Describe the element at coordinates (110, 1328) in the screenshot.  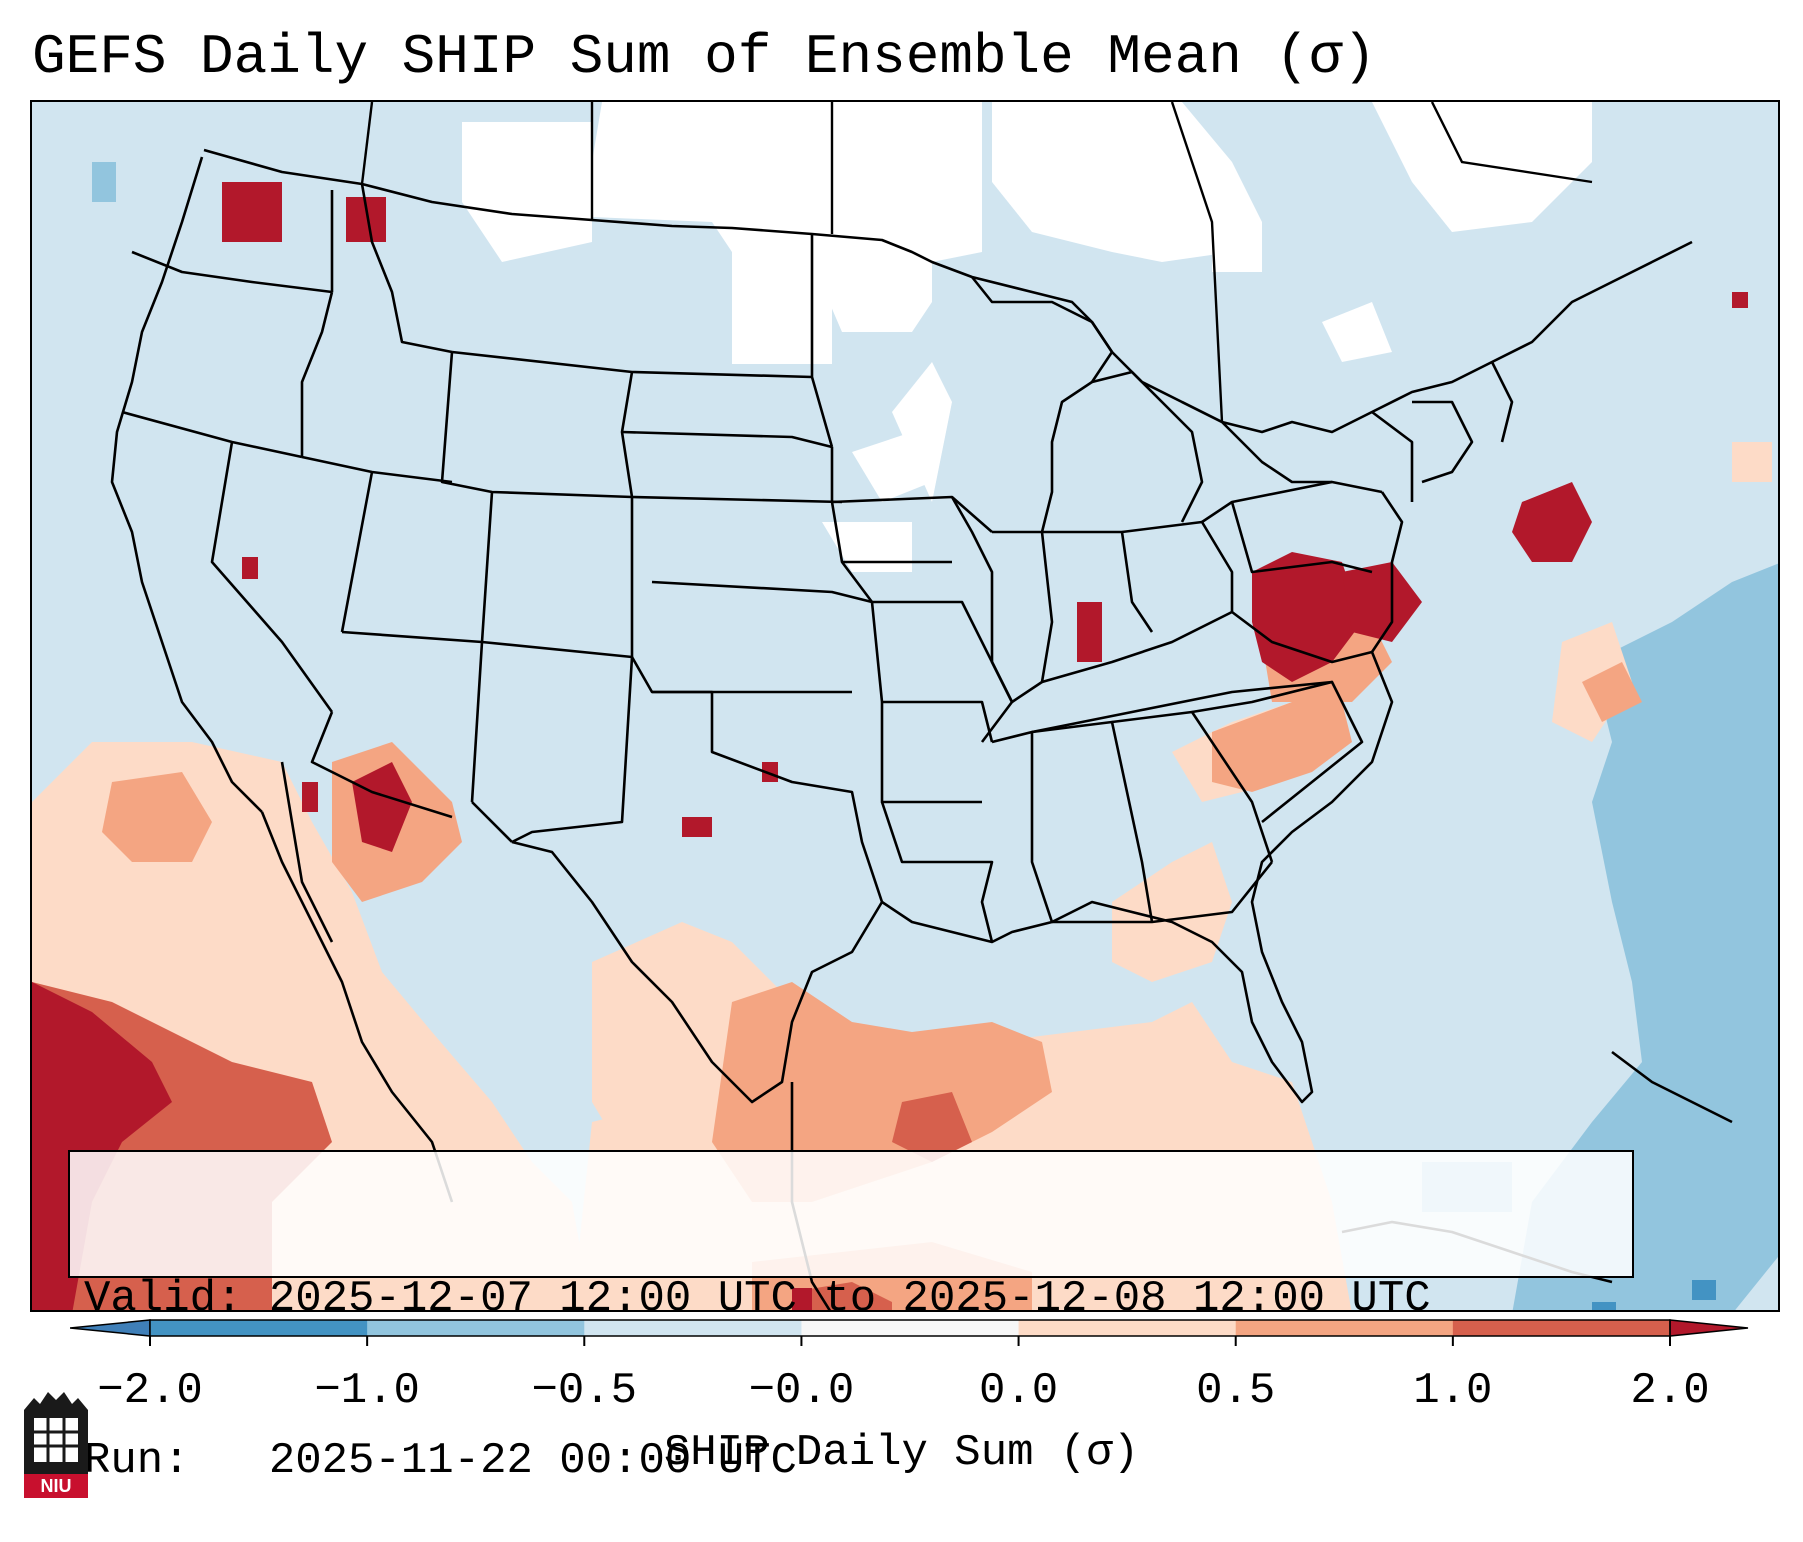
I see `colorbar-extend-low` at that location.